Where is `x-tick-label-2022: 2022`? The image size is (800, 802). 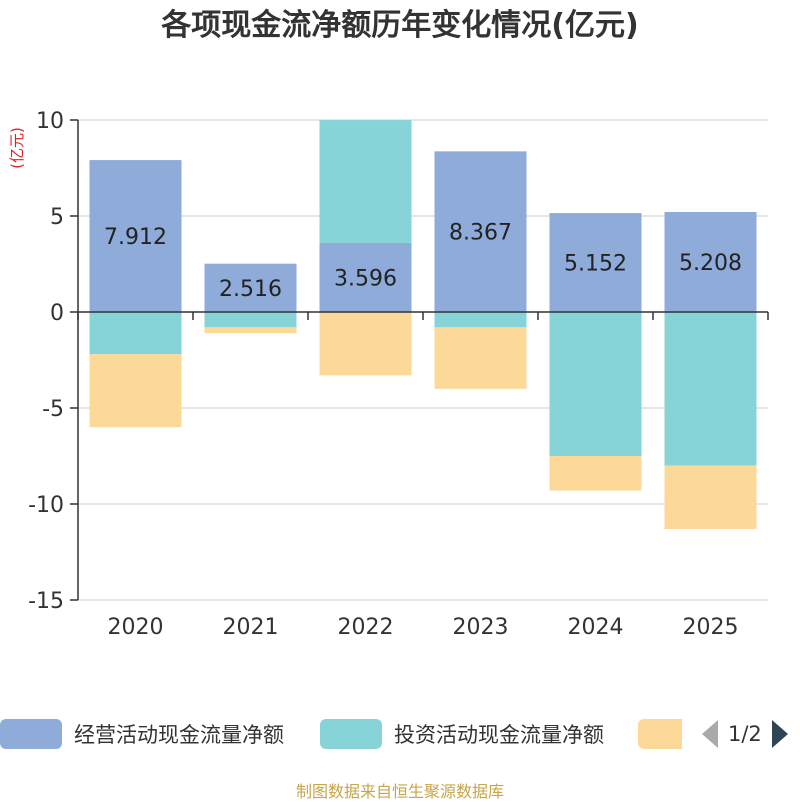 x-tick-label-2022: 2022 is located at coordinates (366, 627).